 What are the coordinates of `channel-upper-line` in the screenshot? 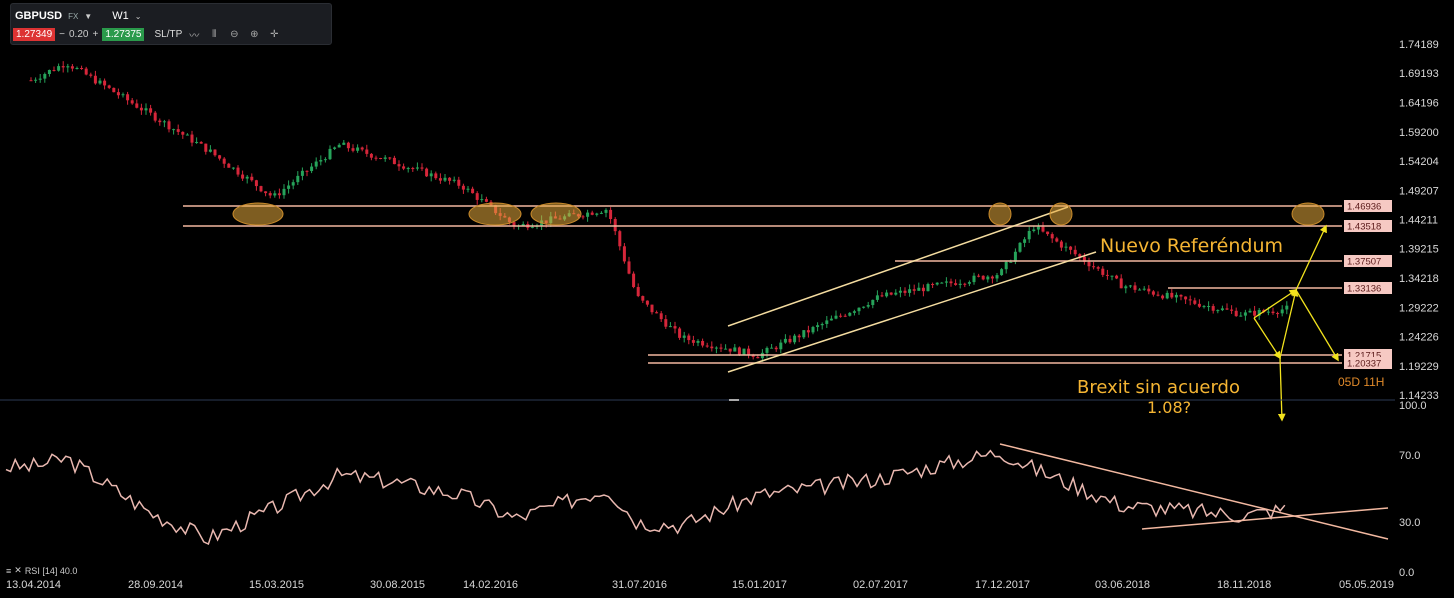 It's located at (898, 266).